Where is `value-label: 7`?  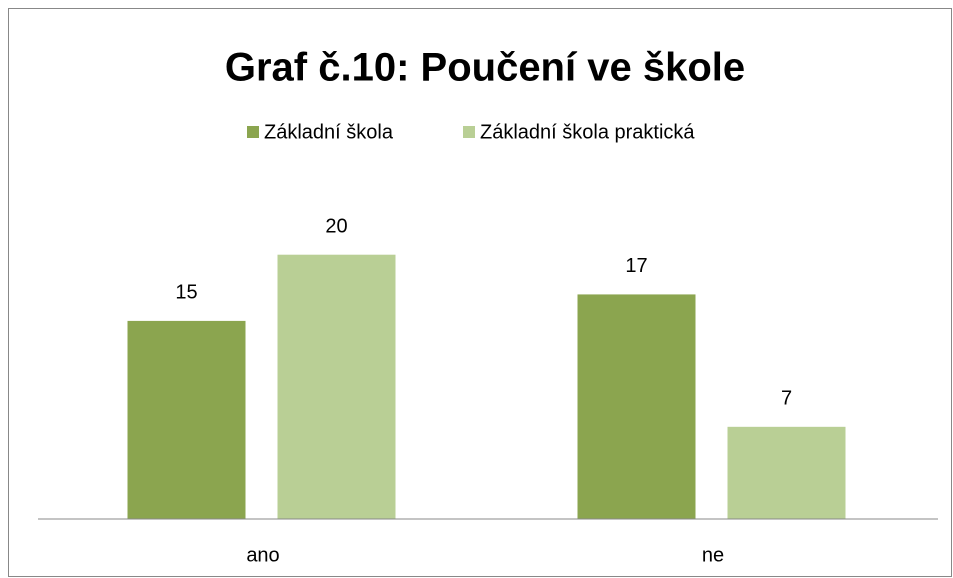
value-label: 7 is located at coordinates (786, 399).